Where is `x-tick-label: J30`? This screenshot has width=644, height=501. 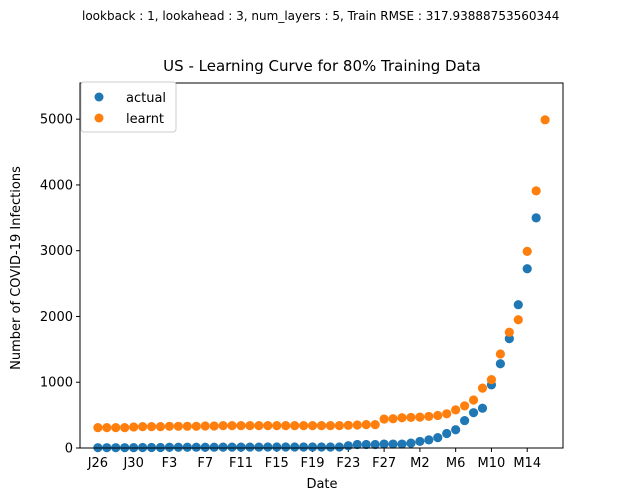 x-tick-label: J30 is located at coordinates (132, 463).